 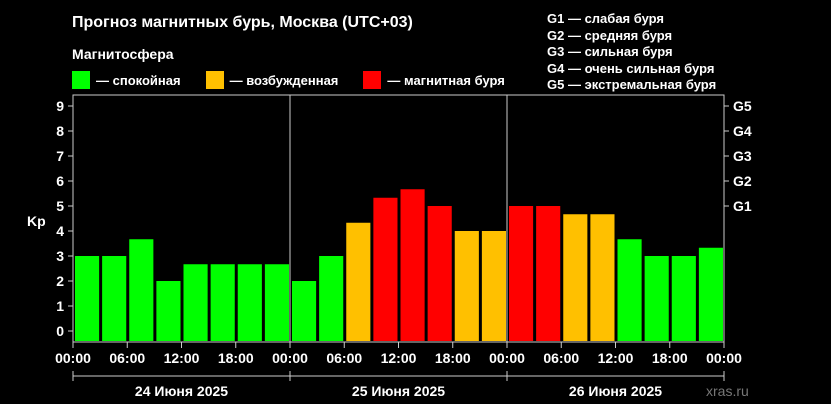 What do you see at coordinates (610, 35) in the screenshot?
I see `storm-legend-g2: G2 — средняя буря` at bounding box center [610, 35].